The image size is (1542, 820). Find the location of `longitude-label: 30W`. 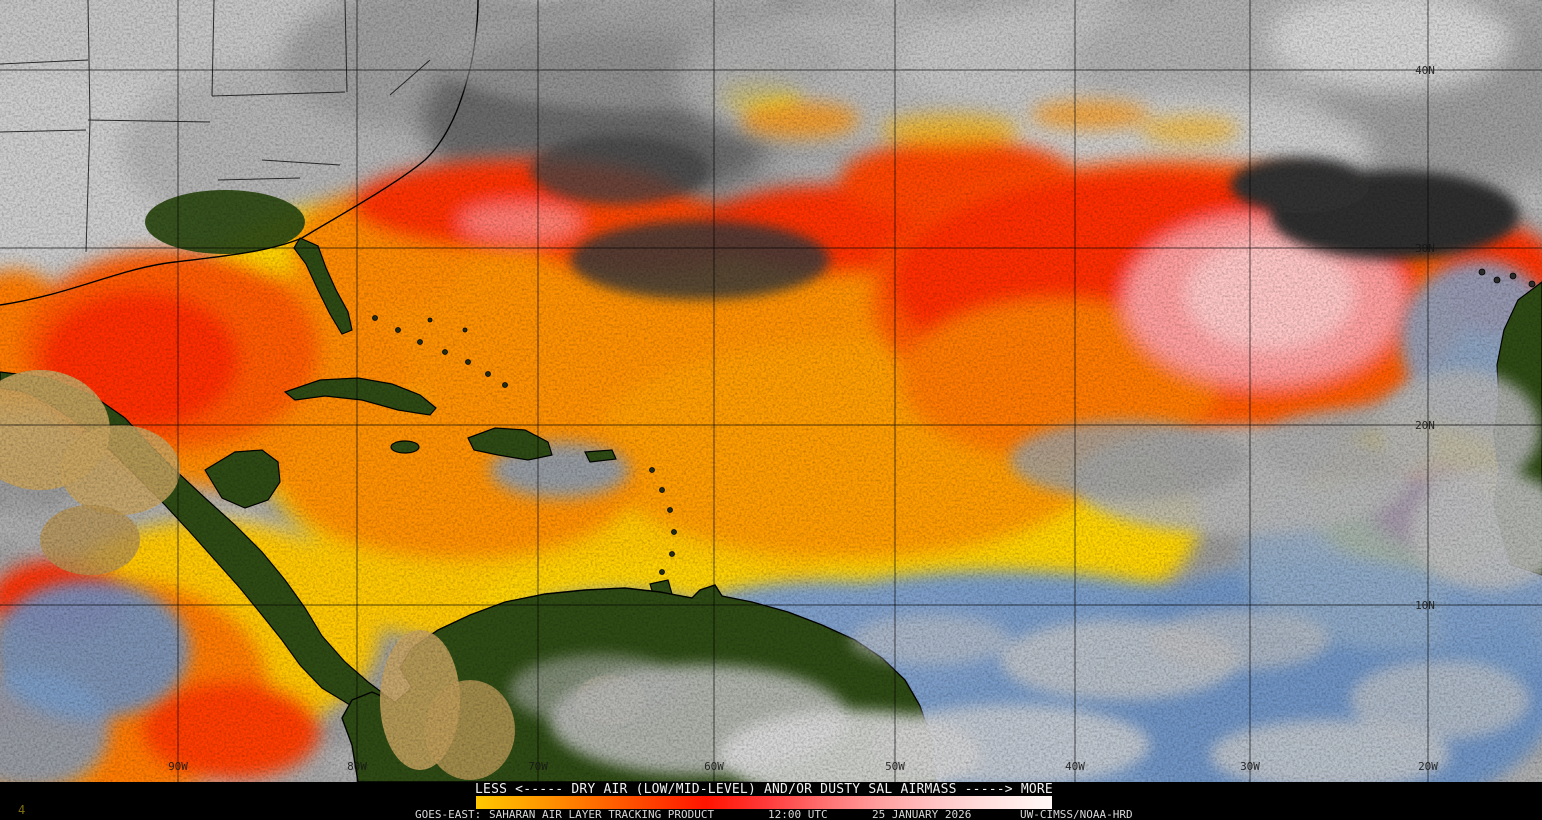

longitude-label: 30W is located at coordinates (1250, 766).